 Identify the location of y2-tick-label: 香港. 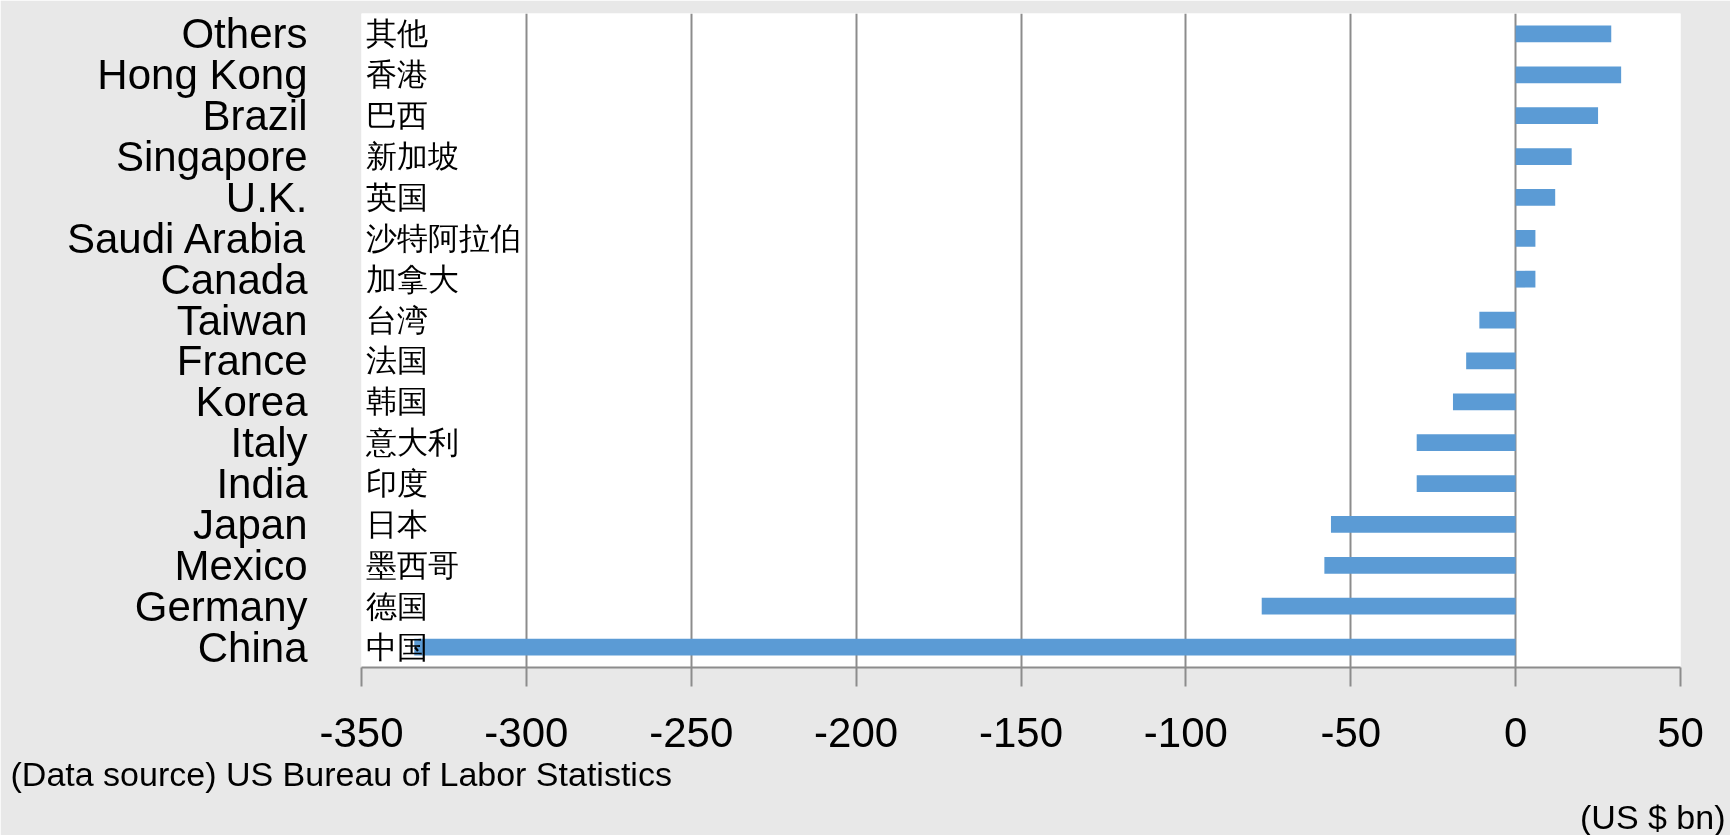
(396, 75).